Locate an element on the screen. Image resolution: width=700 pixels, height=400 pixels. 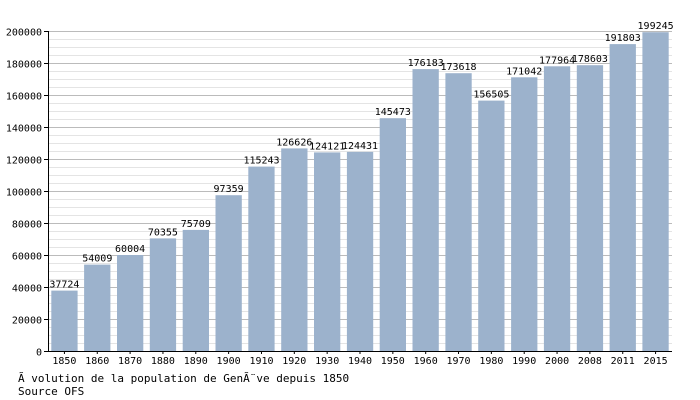
y-tick-label-100000: 100000 is located at coordinates (24, 193).